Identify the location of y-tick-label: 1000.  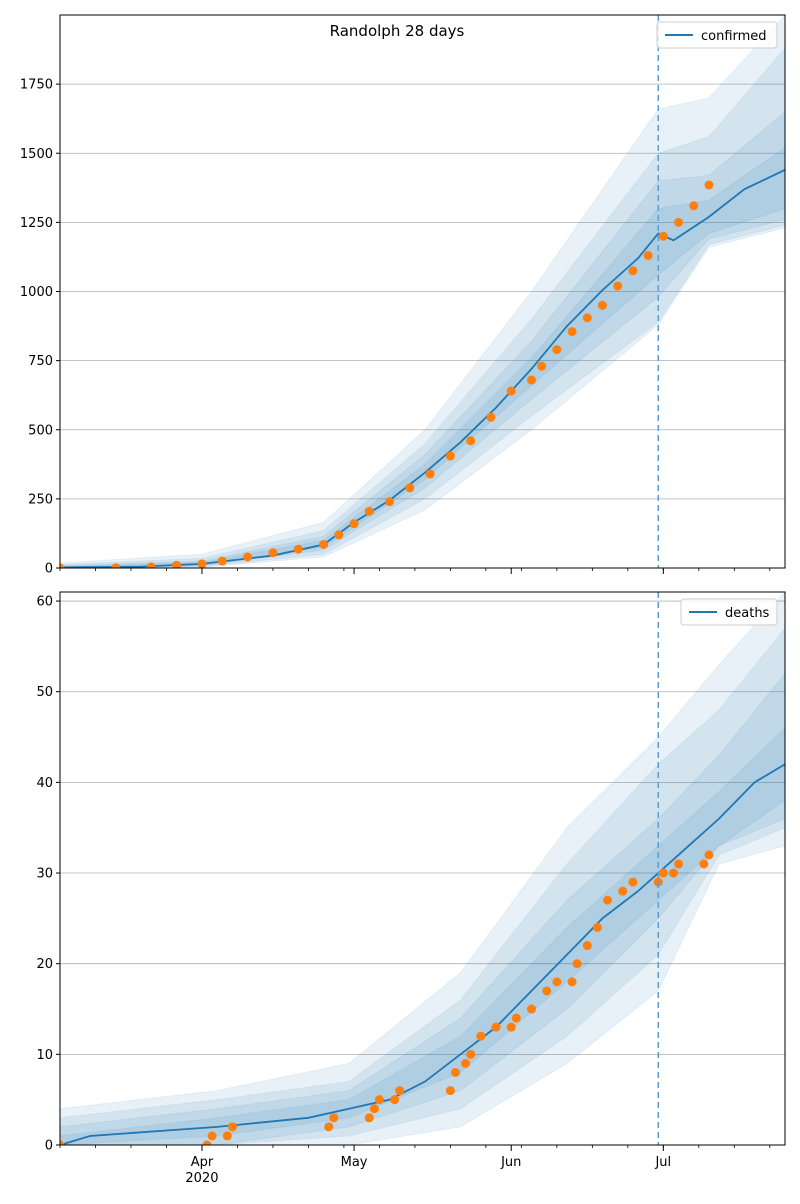
(36, 292).